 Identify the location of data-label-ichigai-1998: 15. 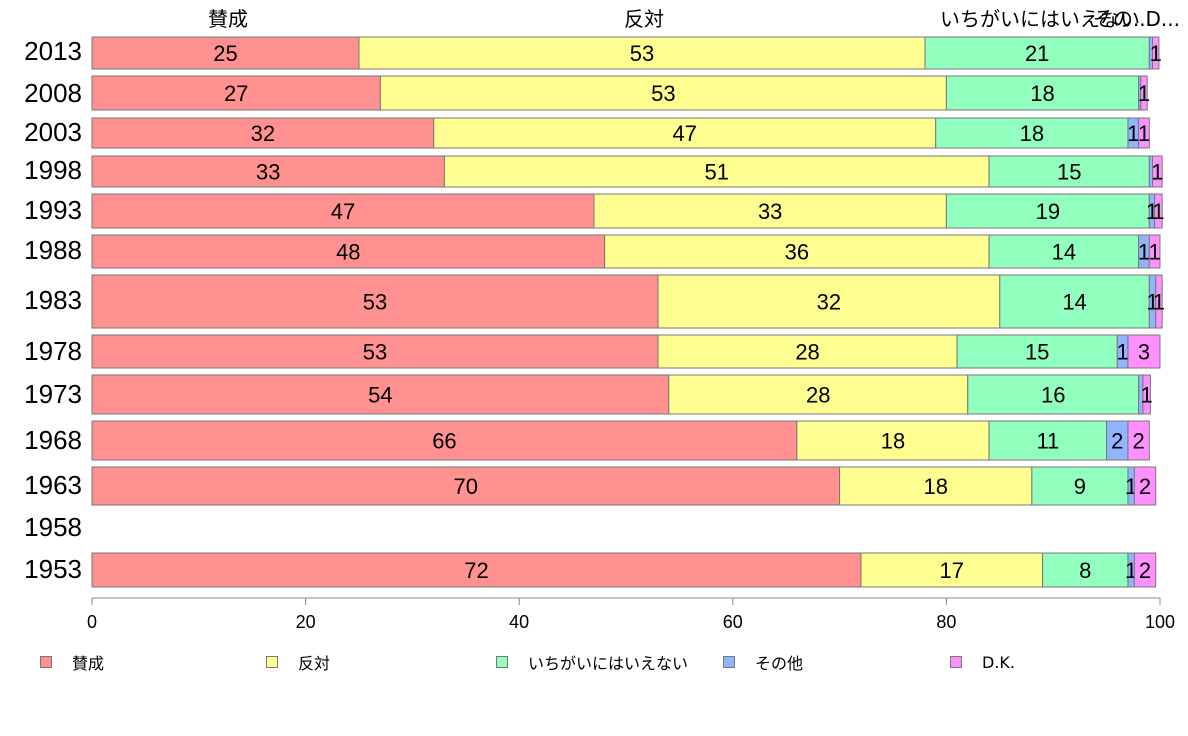
(1069, 172).